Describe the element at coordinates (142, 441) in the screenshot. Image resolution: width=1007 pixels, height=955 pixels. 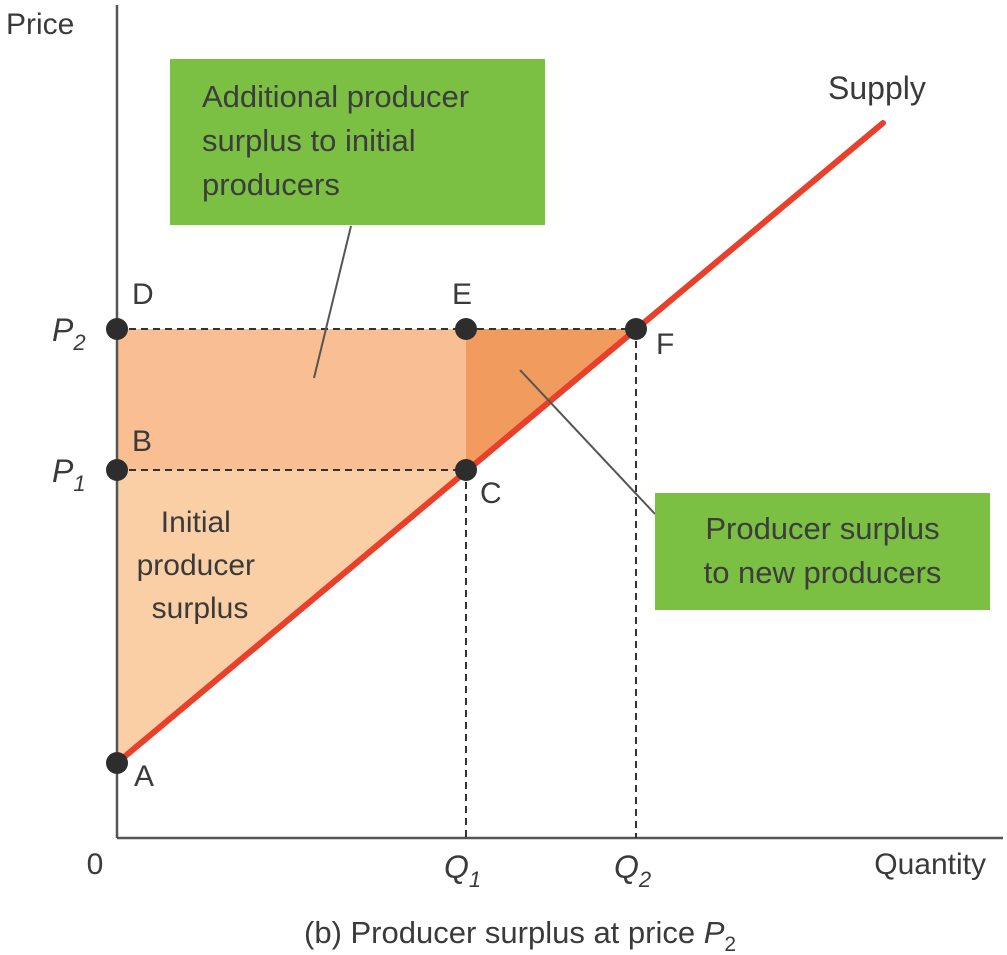
I see `point-b-label: B` at that location.